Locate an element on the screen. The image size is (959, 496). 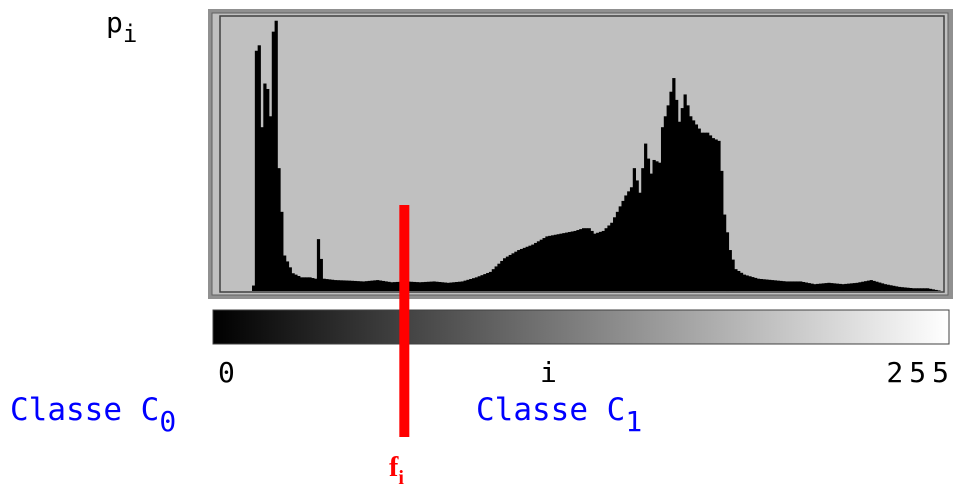
y-axis-label: pi is located at coordinates (121, 27).